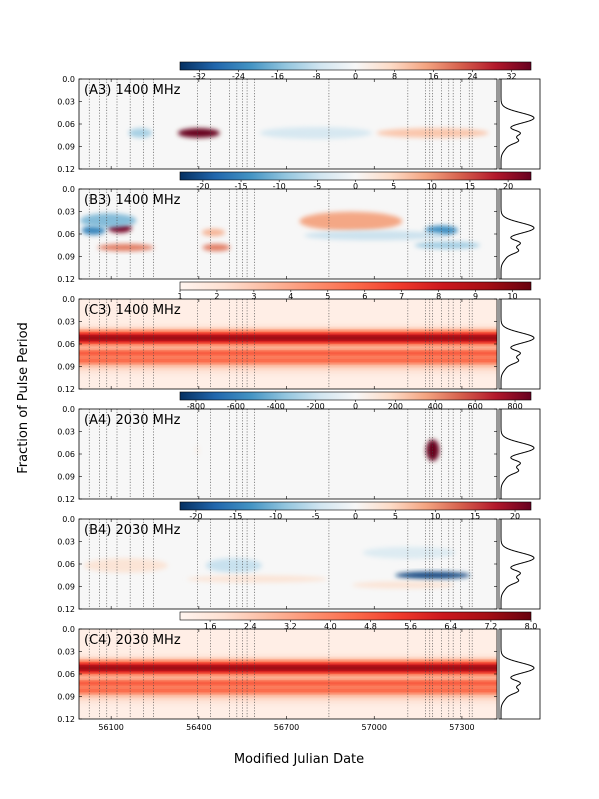  I want to click on y-tick-label: 0.0, so click(68, 189).